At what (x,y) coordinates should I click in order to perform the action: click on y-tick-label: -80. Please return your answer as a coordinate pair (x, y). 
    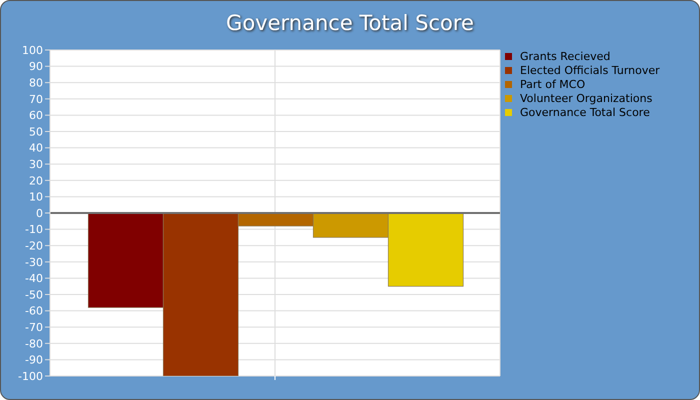
    Looking at the image, I should click on (34, 343).